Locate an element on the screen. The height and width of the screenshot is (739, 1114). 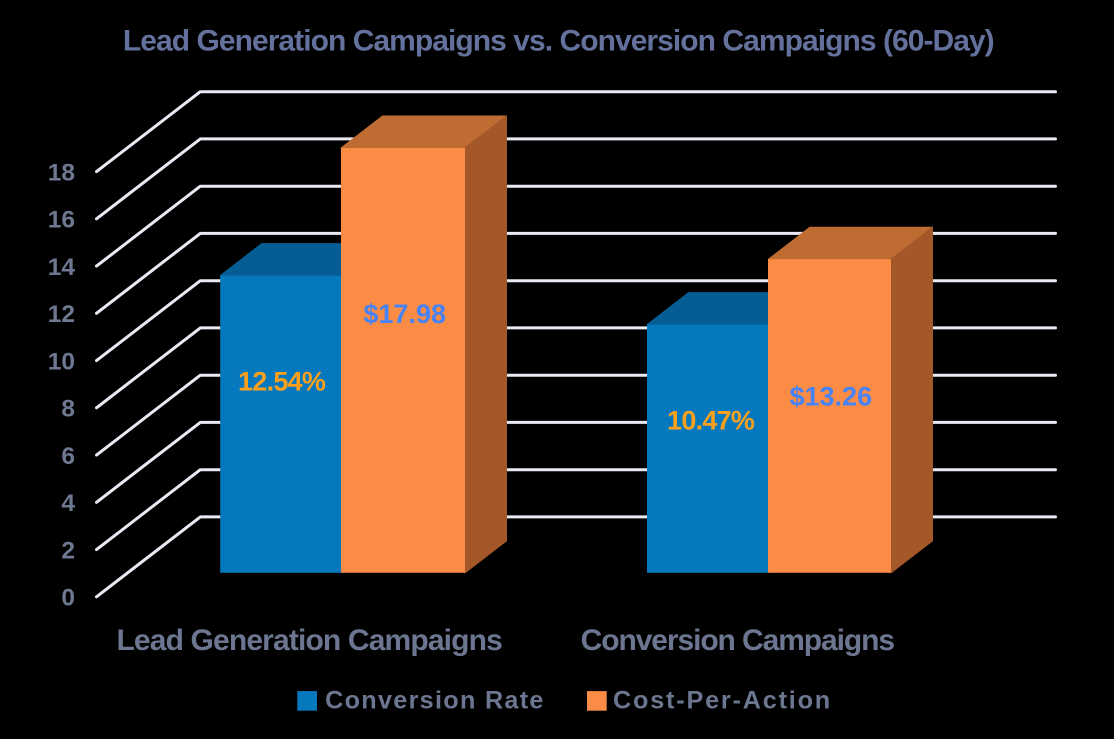
svg-text: Conversion Campaigns is located at coordinates (738, 640).